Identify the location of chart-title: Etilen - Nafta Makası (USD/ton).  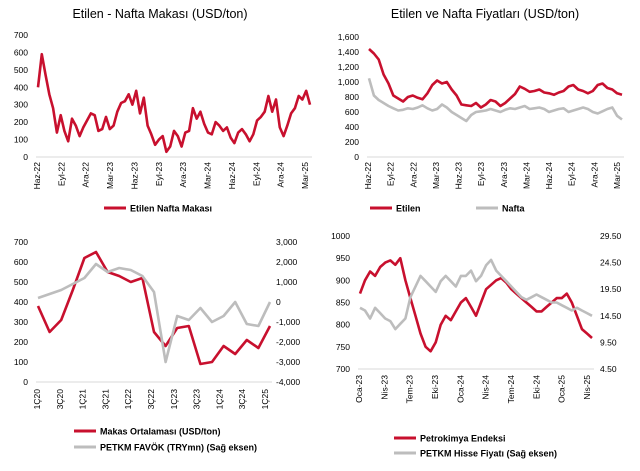
(159, 14).